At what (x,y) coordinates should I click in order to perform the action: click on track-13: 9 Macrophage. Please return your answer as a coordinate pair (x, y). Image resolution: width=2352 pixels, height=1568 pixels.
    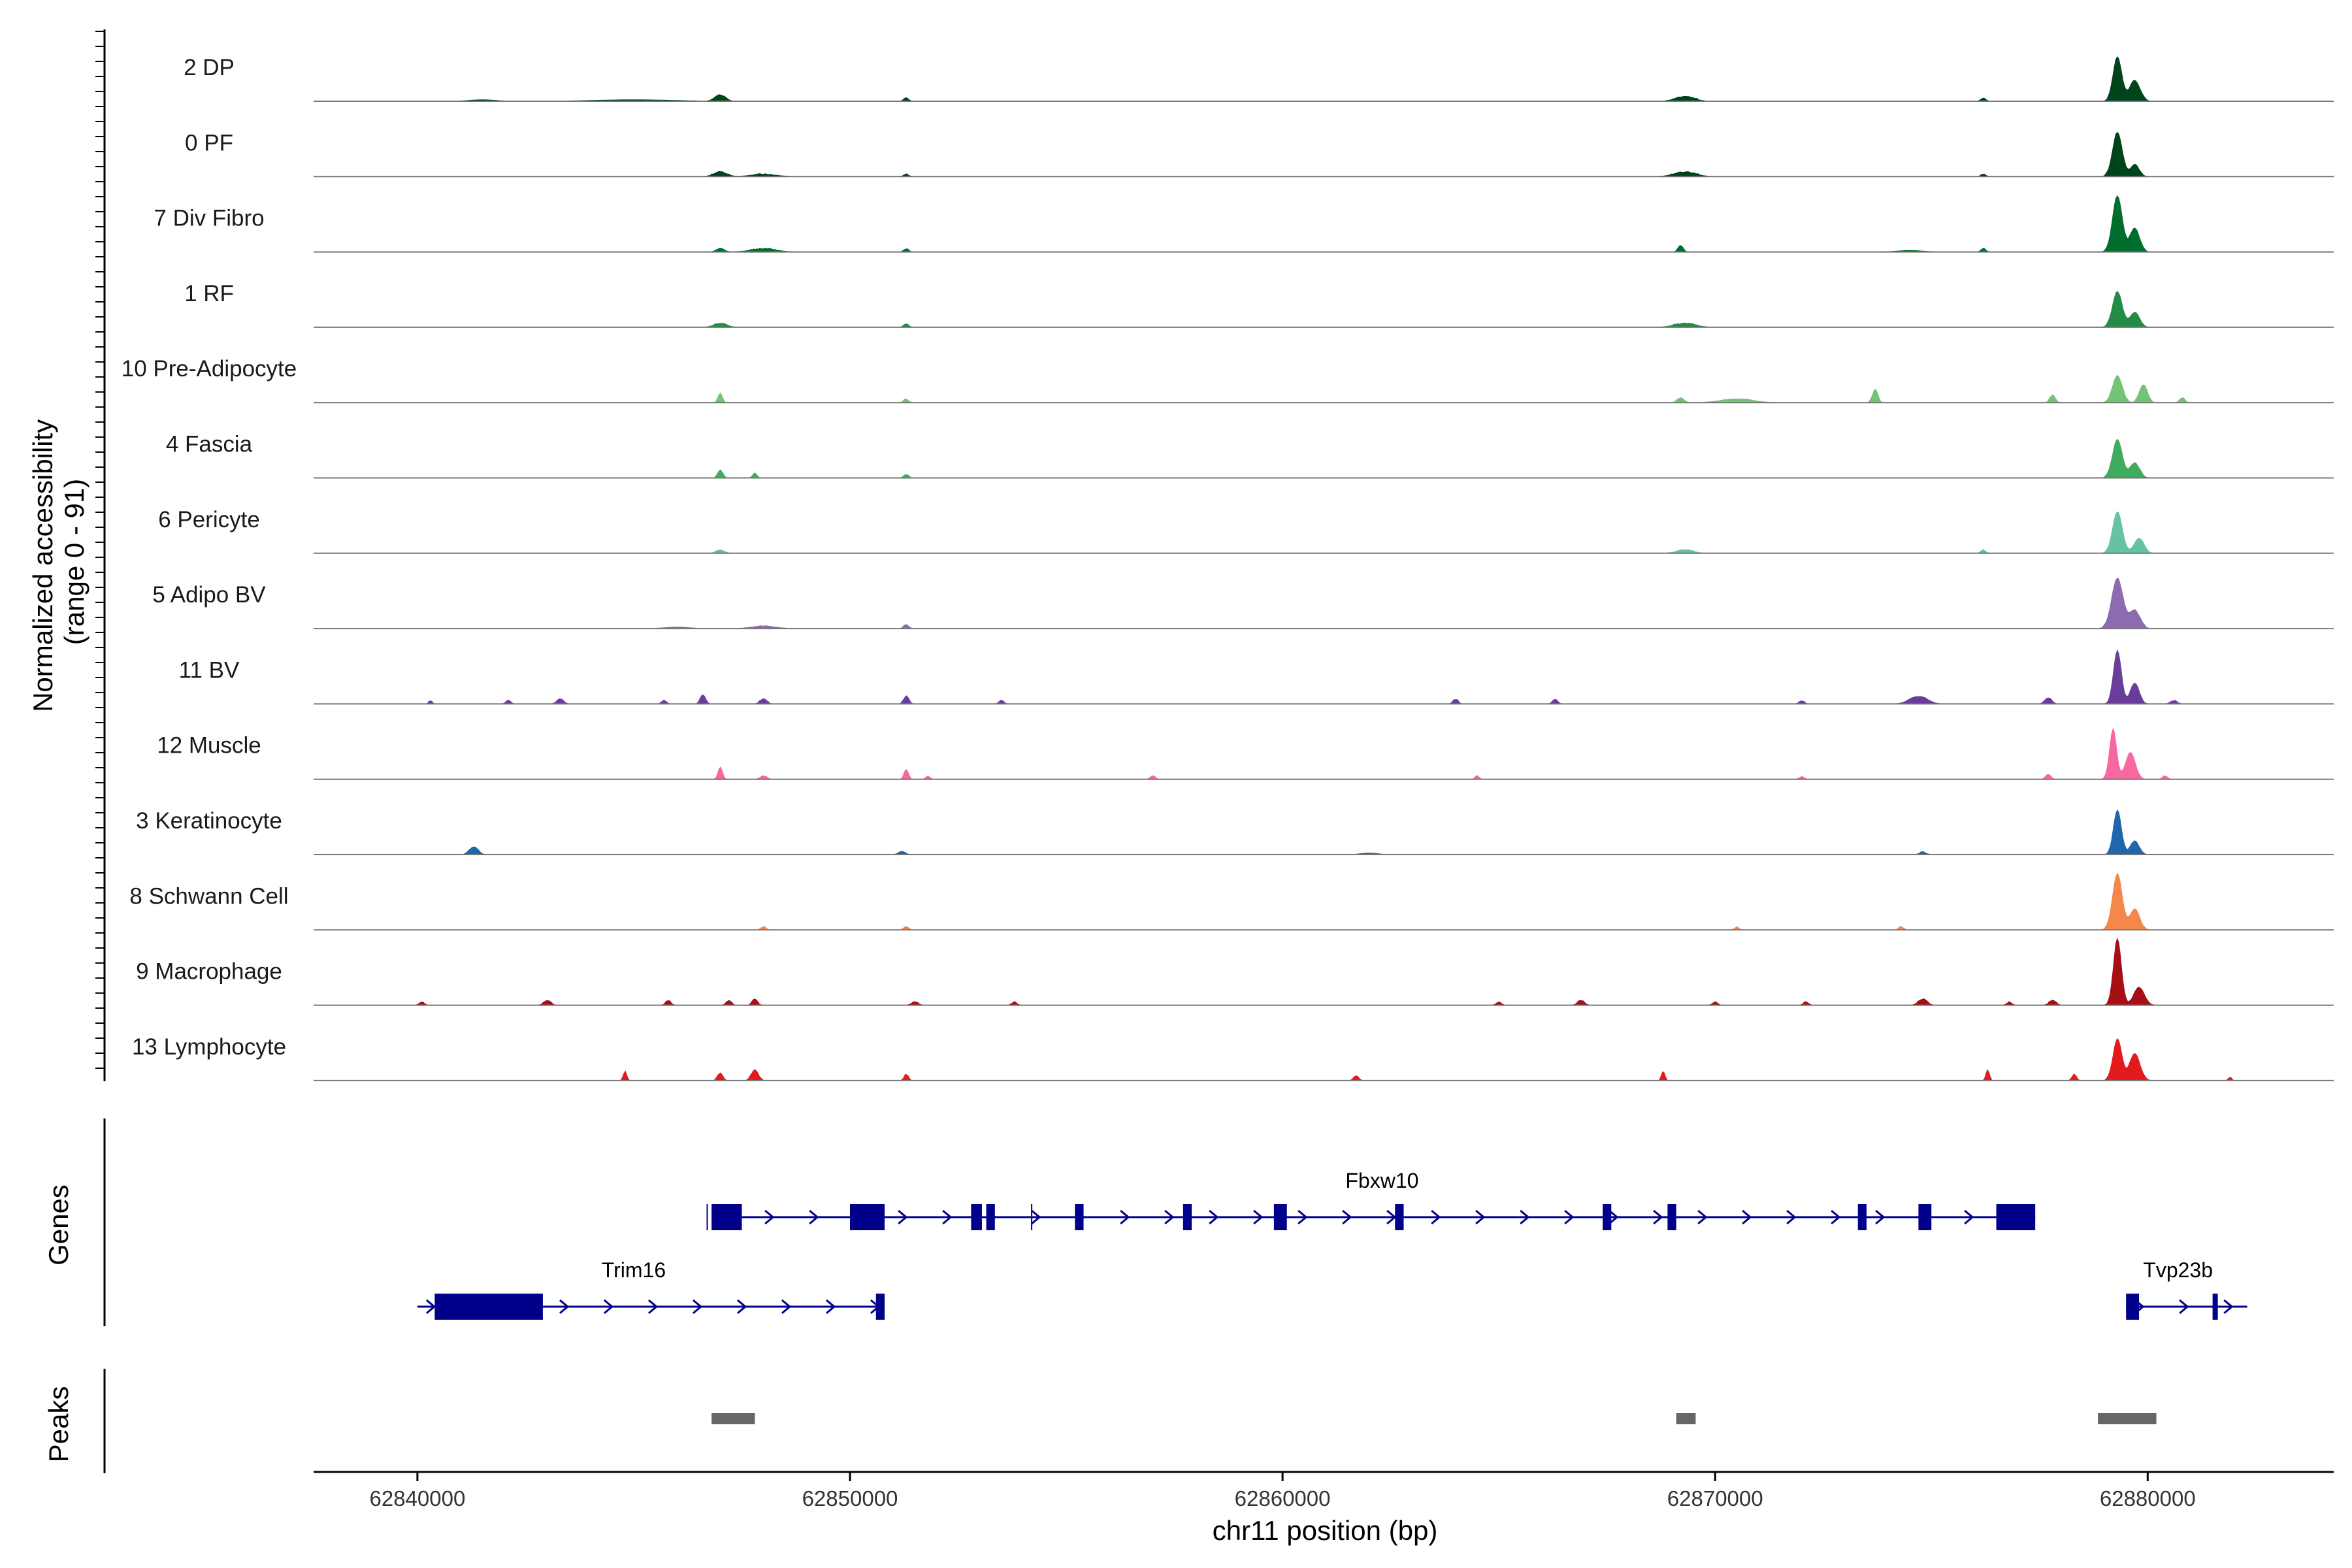
    Looking at the image, I should click on (1235, 972).